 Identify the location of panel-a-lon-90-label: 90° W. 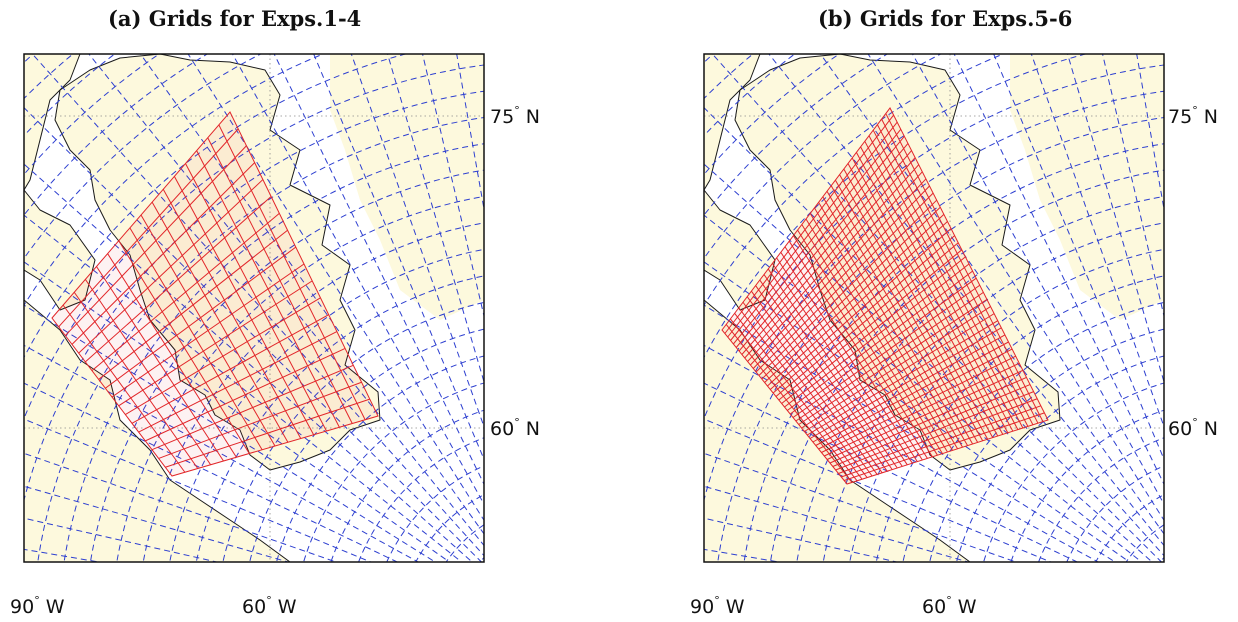
(37, 606).